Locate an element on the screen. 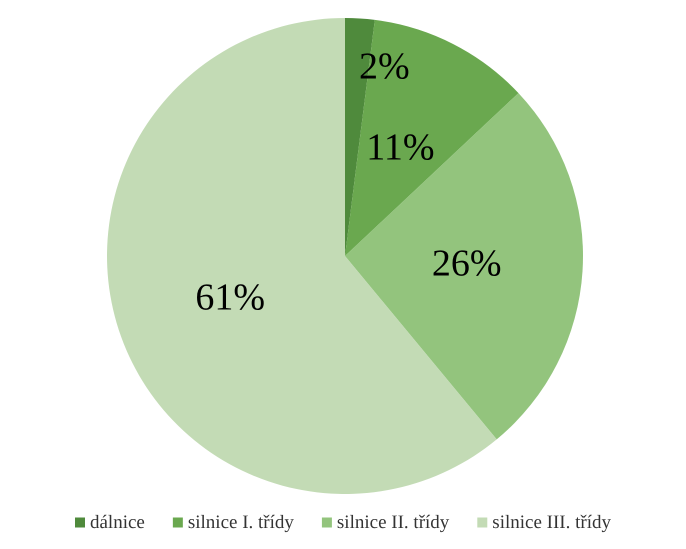  legend-label: dálnice is located at coordinates (117, 522).